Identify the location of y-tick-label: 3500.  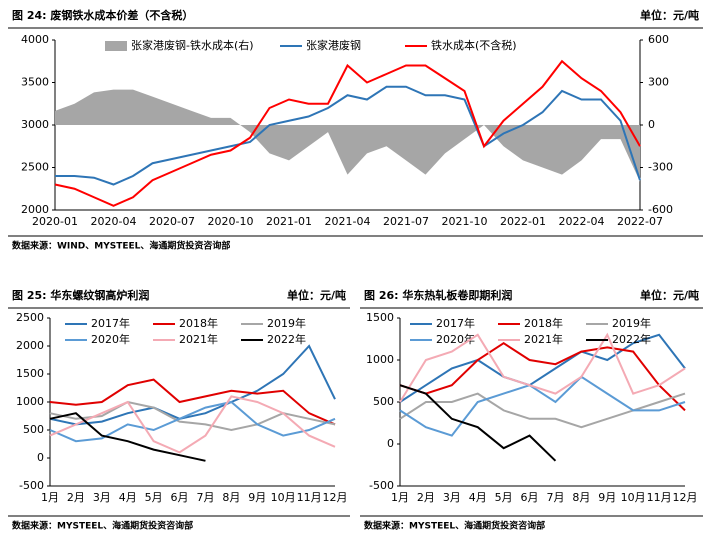
(35, 82).